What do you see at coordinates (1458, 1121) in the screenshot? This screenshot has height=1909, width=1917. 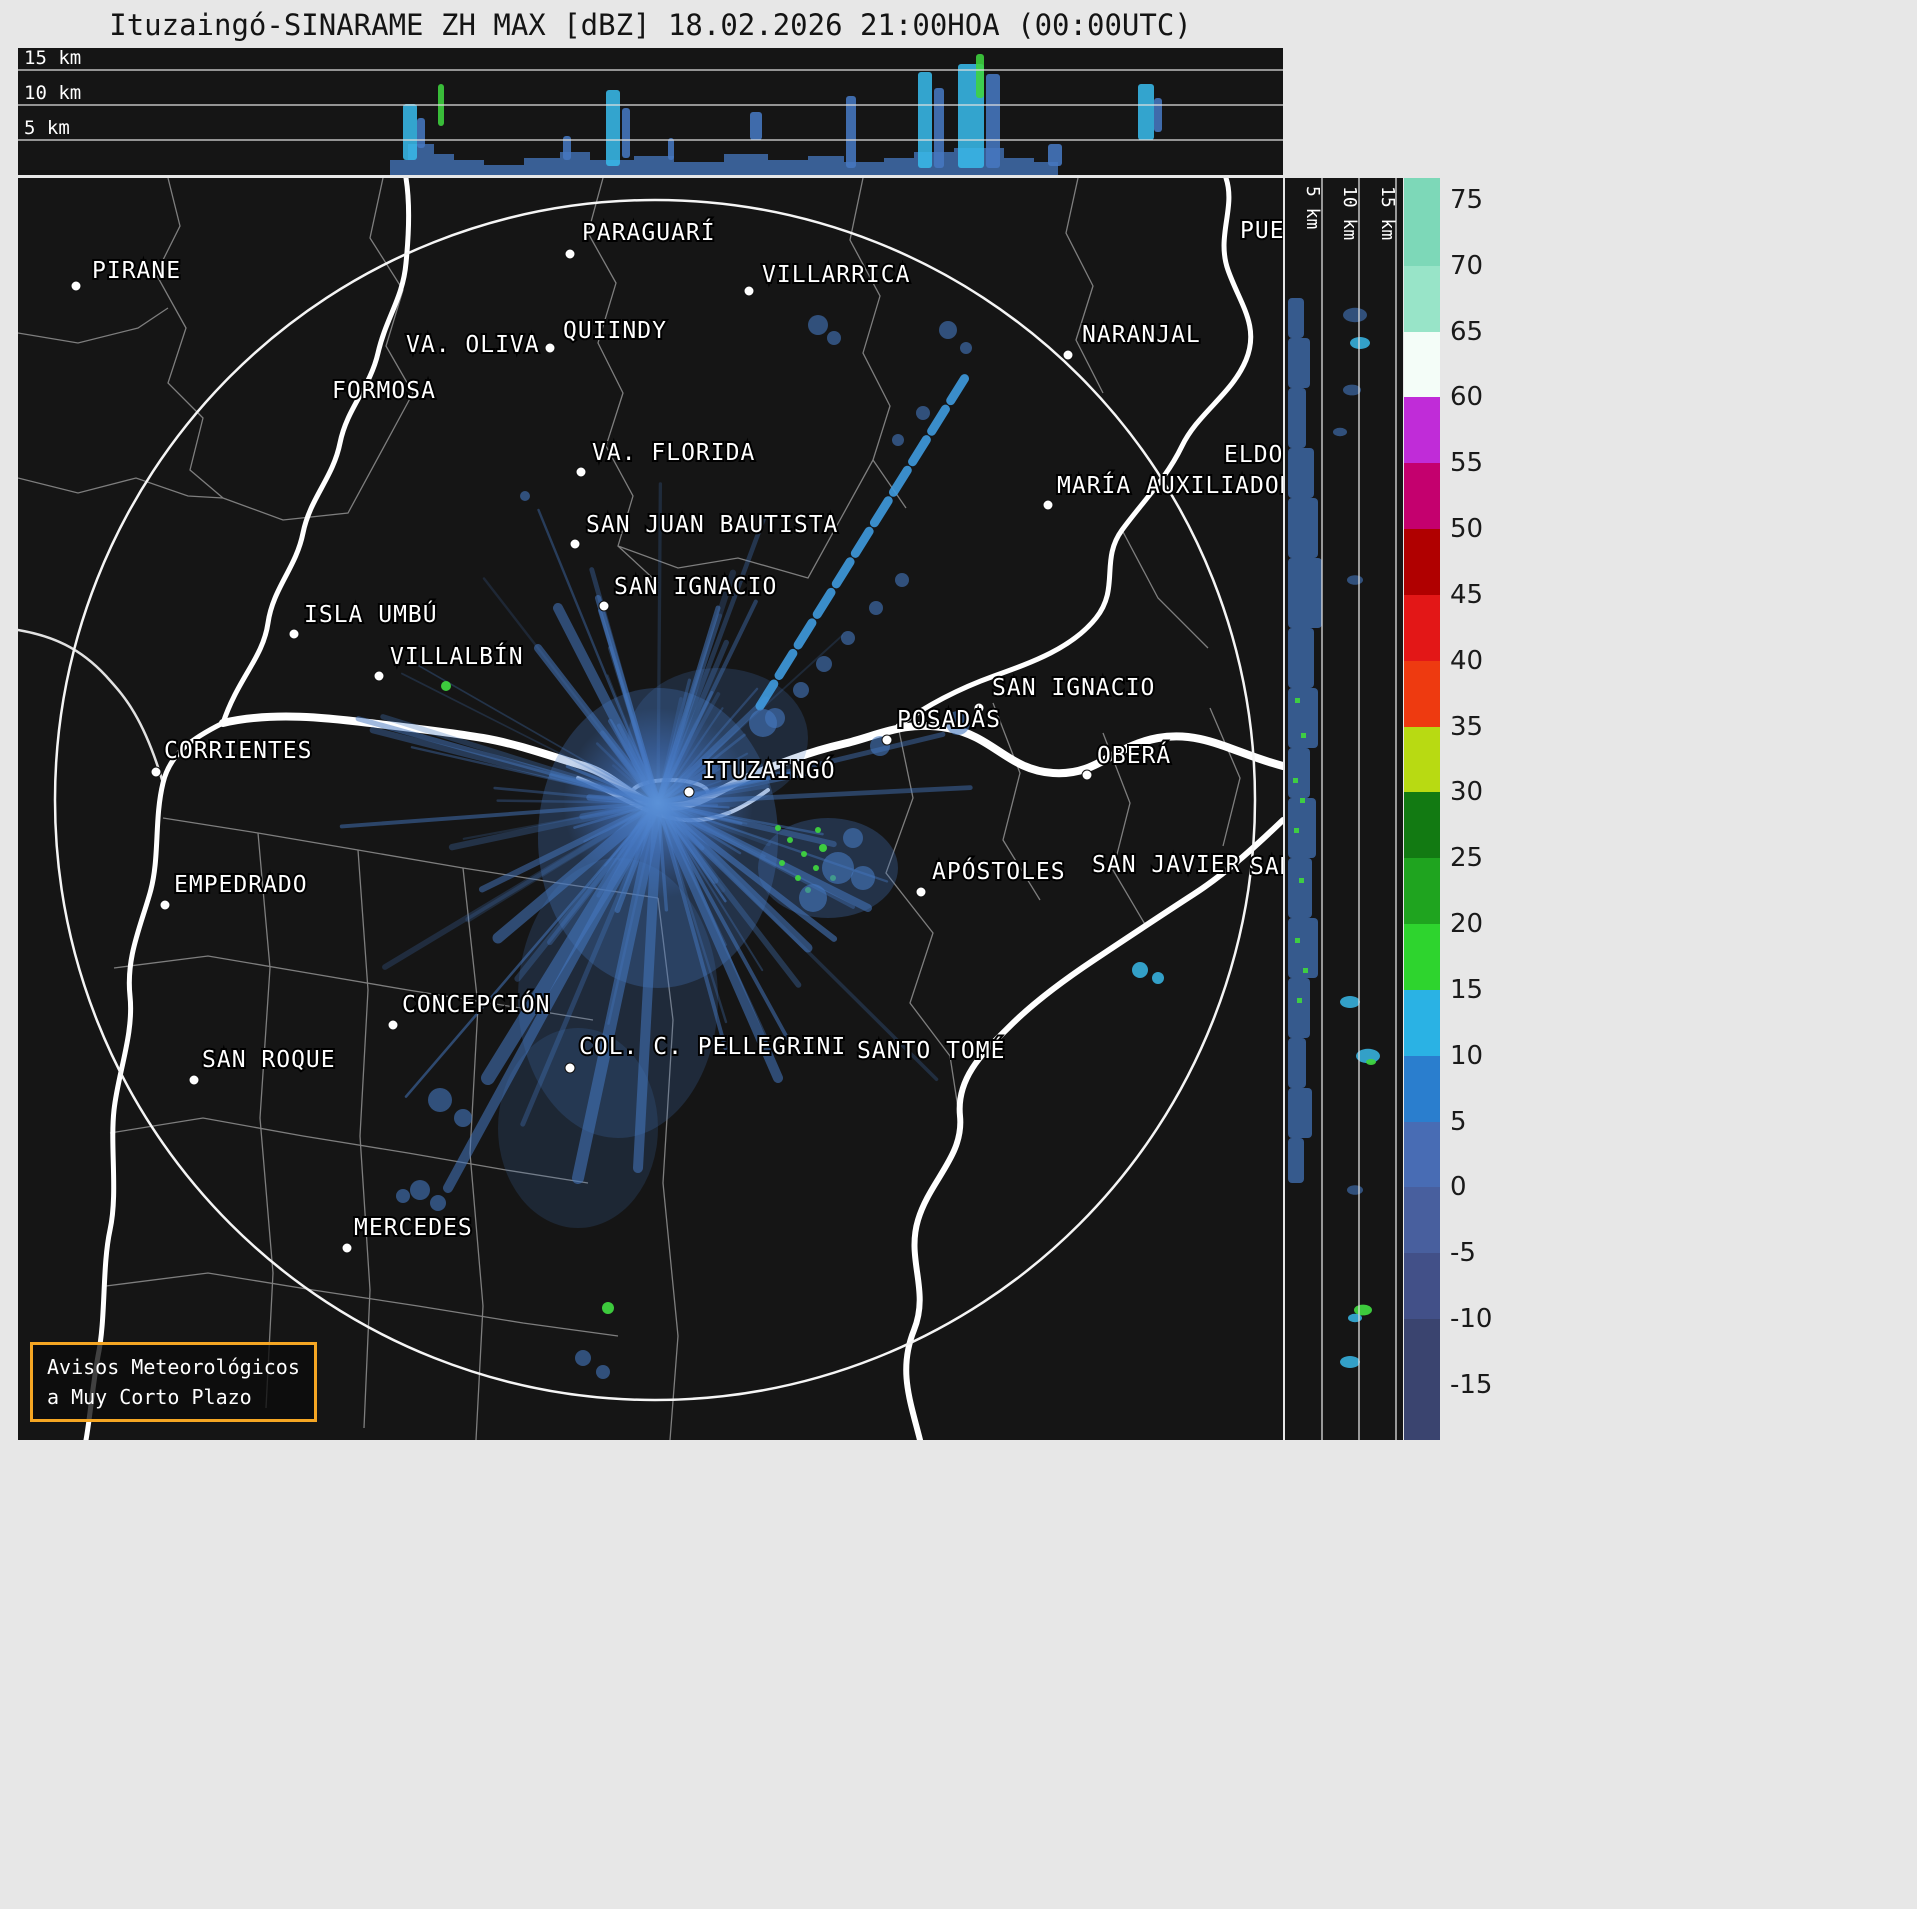 I see `colorbar-tick-label: 5` at bounding box center [1458, 1121].